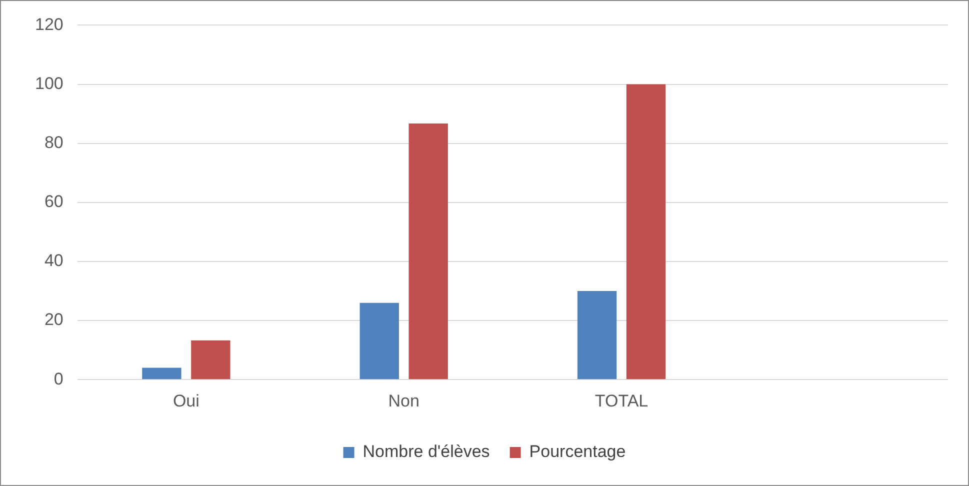  Describe the element at coordinates (49, 24) in the screenshot. I see `y-tick-label: 120` at that location.